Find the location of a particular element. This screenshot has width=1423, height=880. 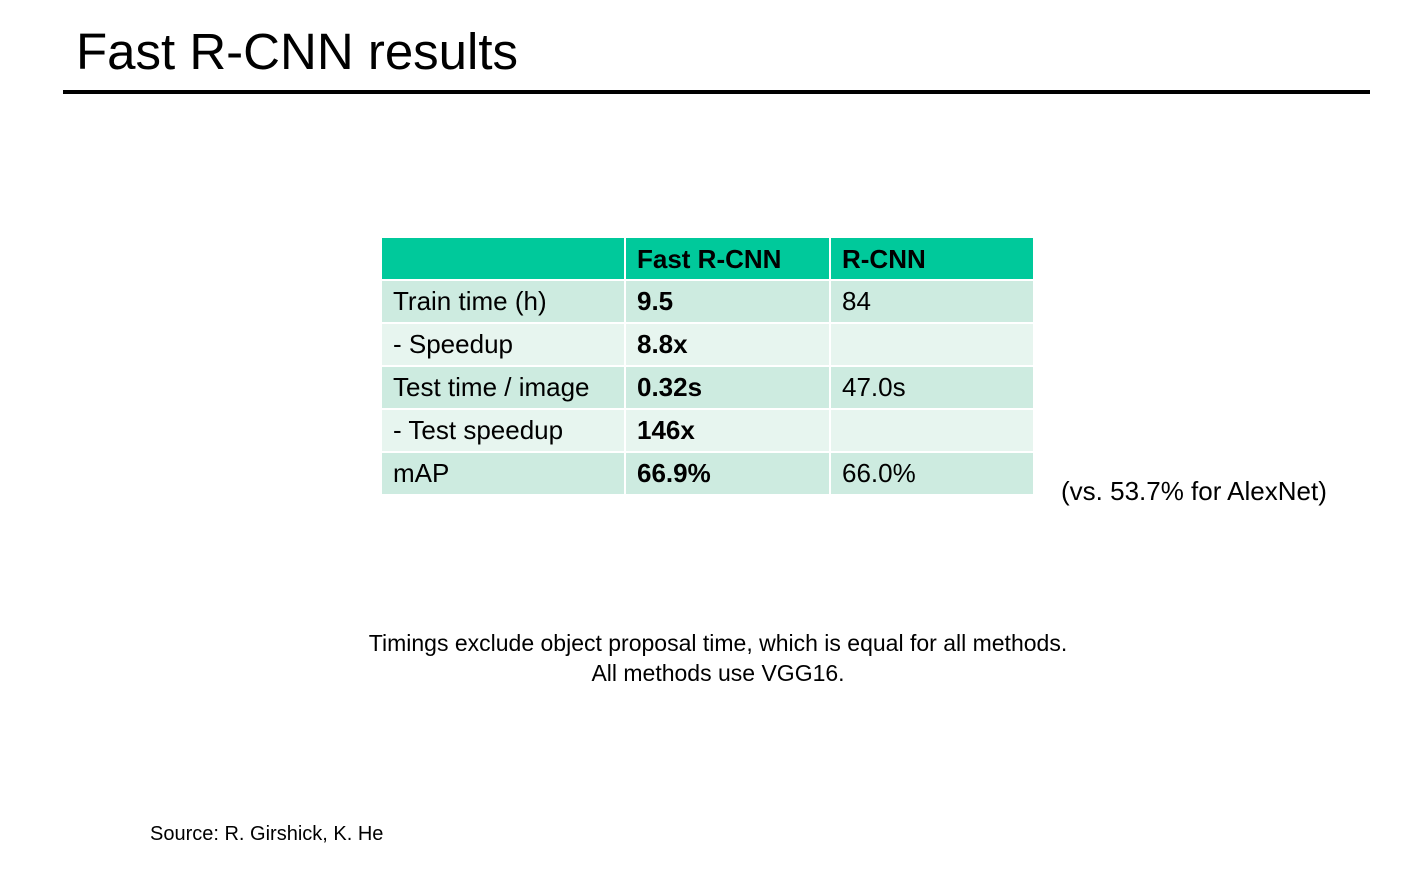

table-row: Test time / image 0.32s 47.0s is located at coordinates (707, 387).